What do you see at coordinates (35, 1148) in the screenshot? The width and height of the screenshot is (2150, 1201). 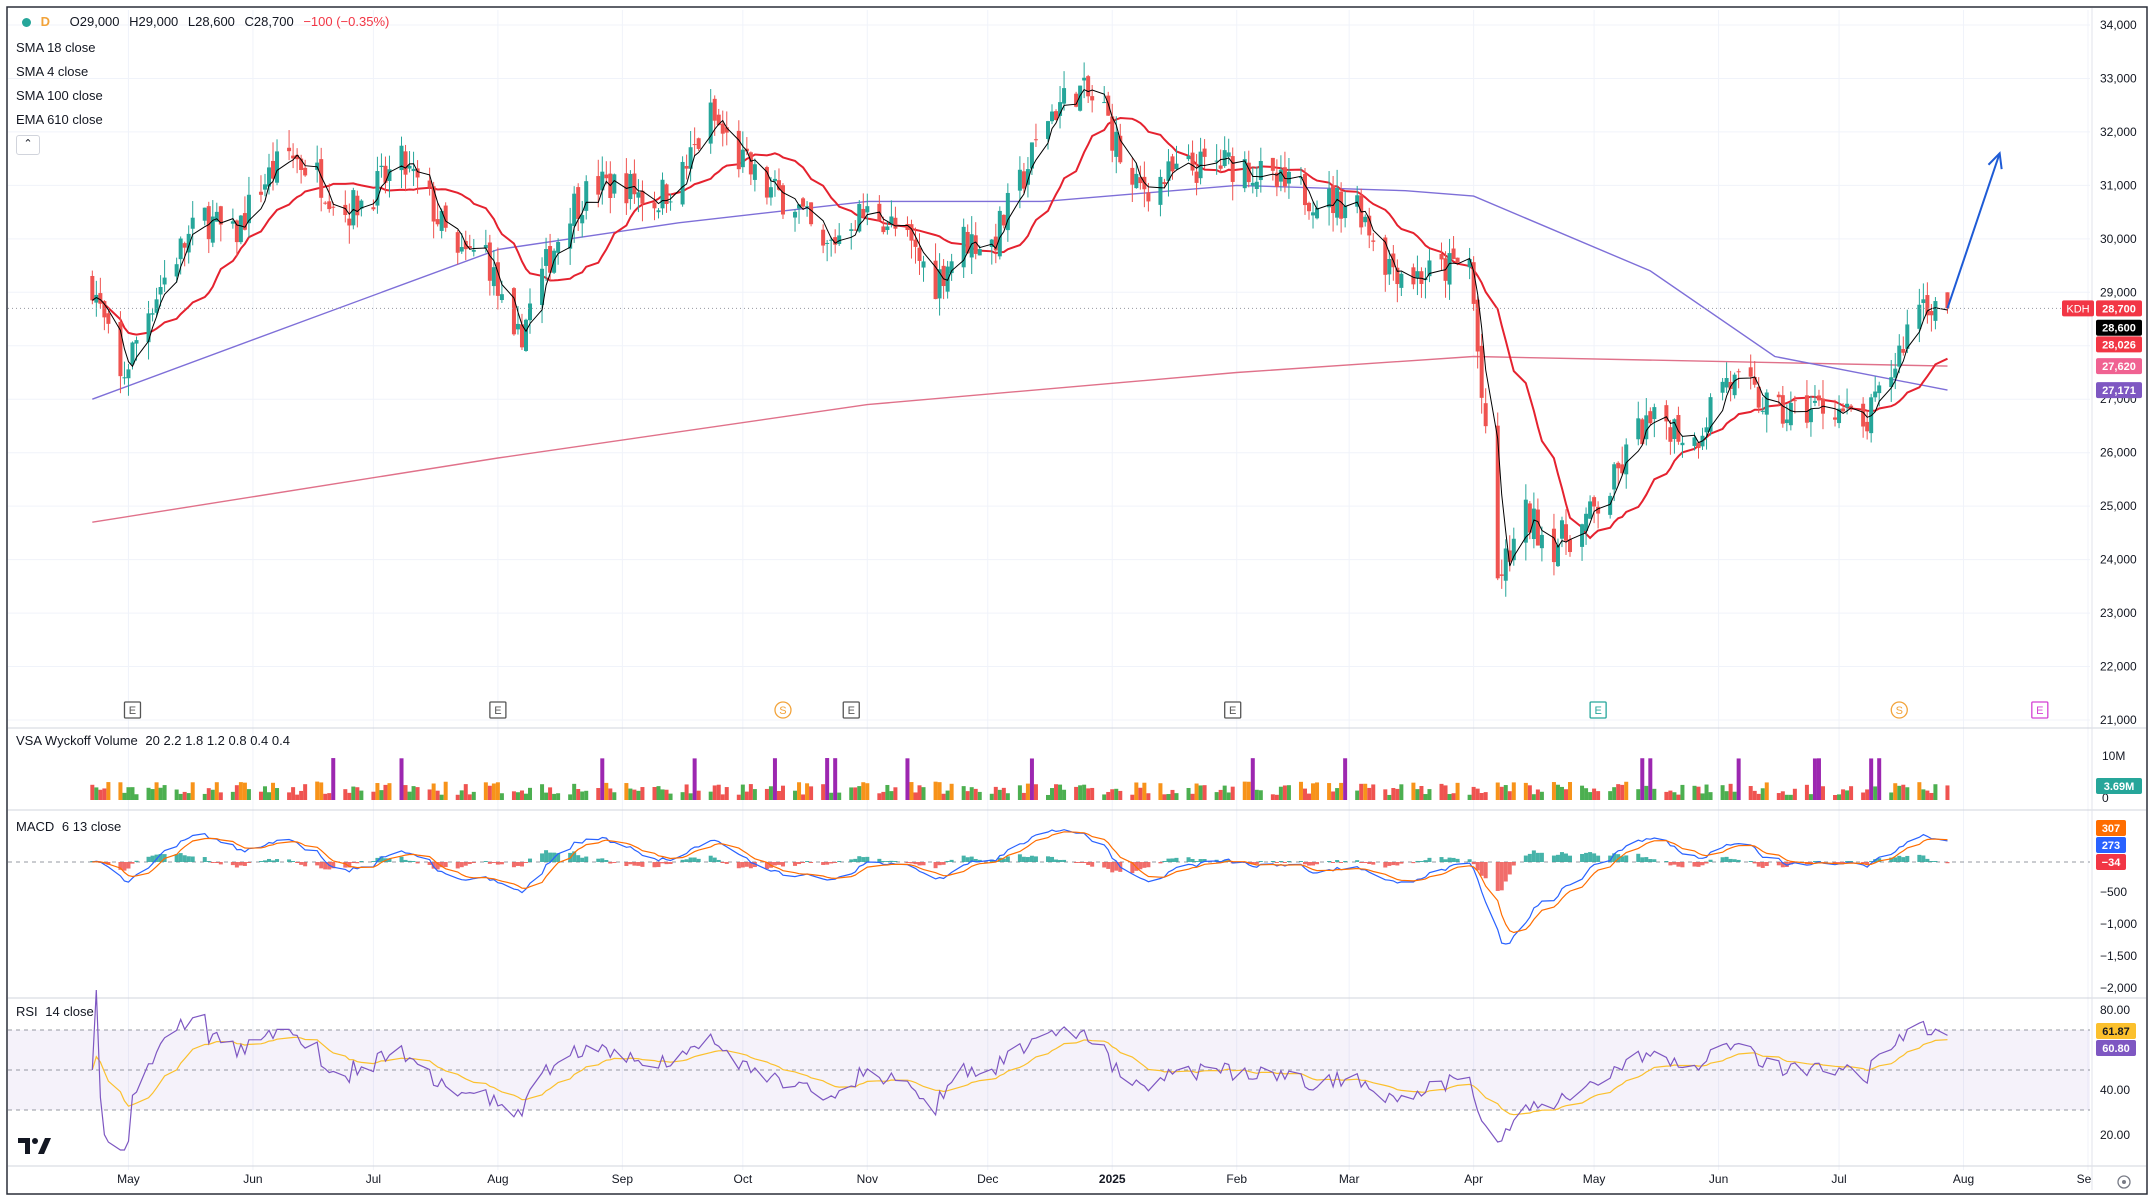 I see `tradingview-logo` at bounding box center [35, 1148].